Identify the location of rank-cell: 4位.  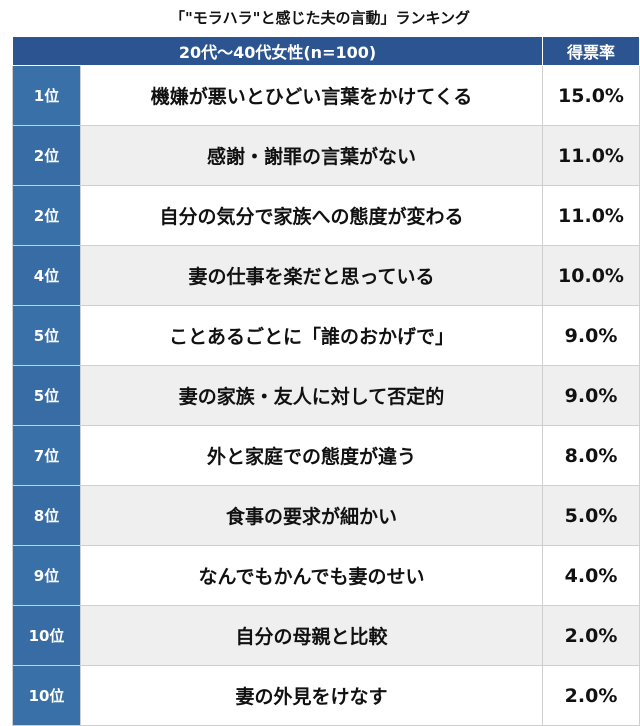
(46, 275).